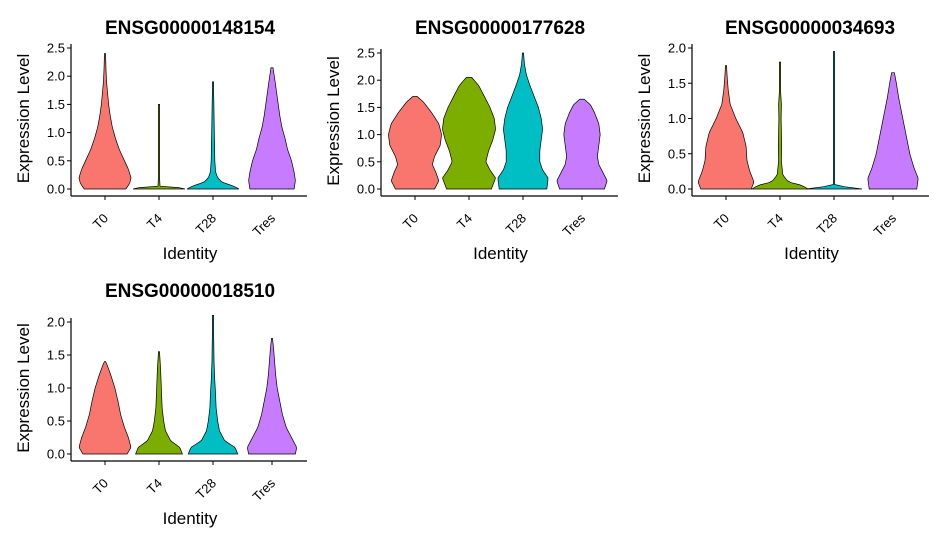 This screenshot has height=543, width=946. What do you see at coordinates (810, 28) in the screenshot?
I see `chart-title: ENSG00000034693` at bounding box center [810, 28].